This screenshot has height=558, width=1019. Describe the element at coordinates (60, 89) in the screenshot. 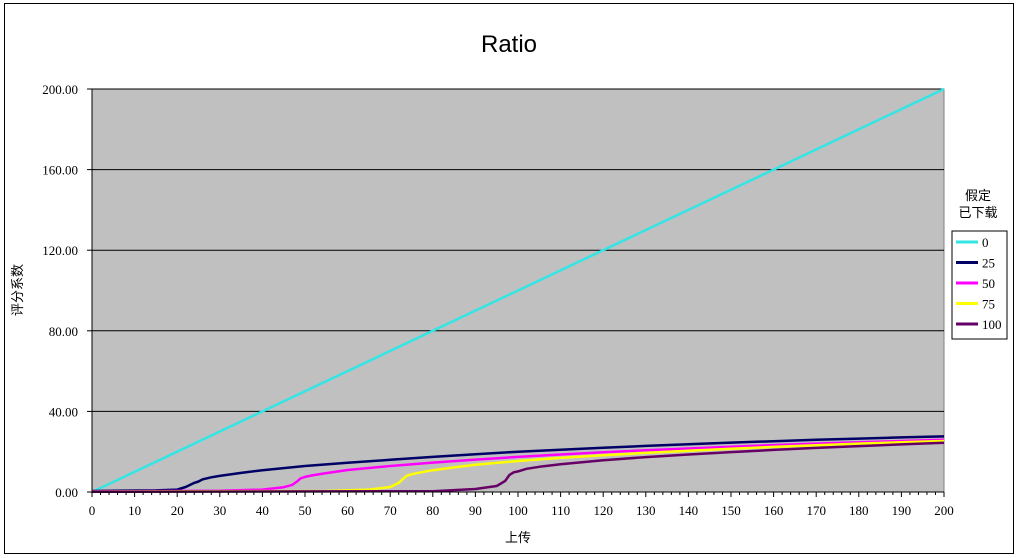

I see `y-tick-label: 200.00` at that location.